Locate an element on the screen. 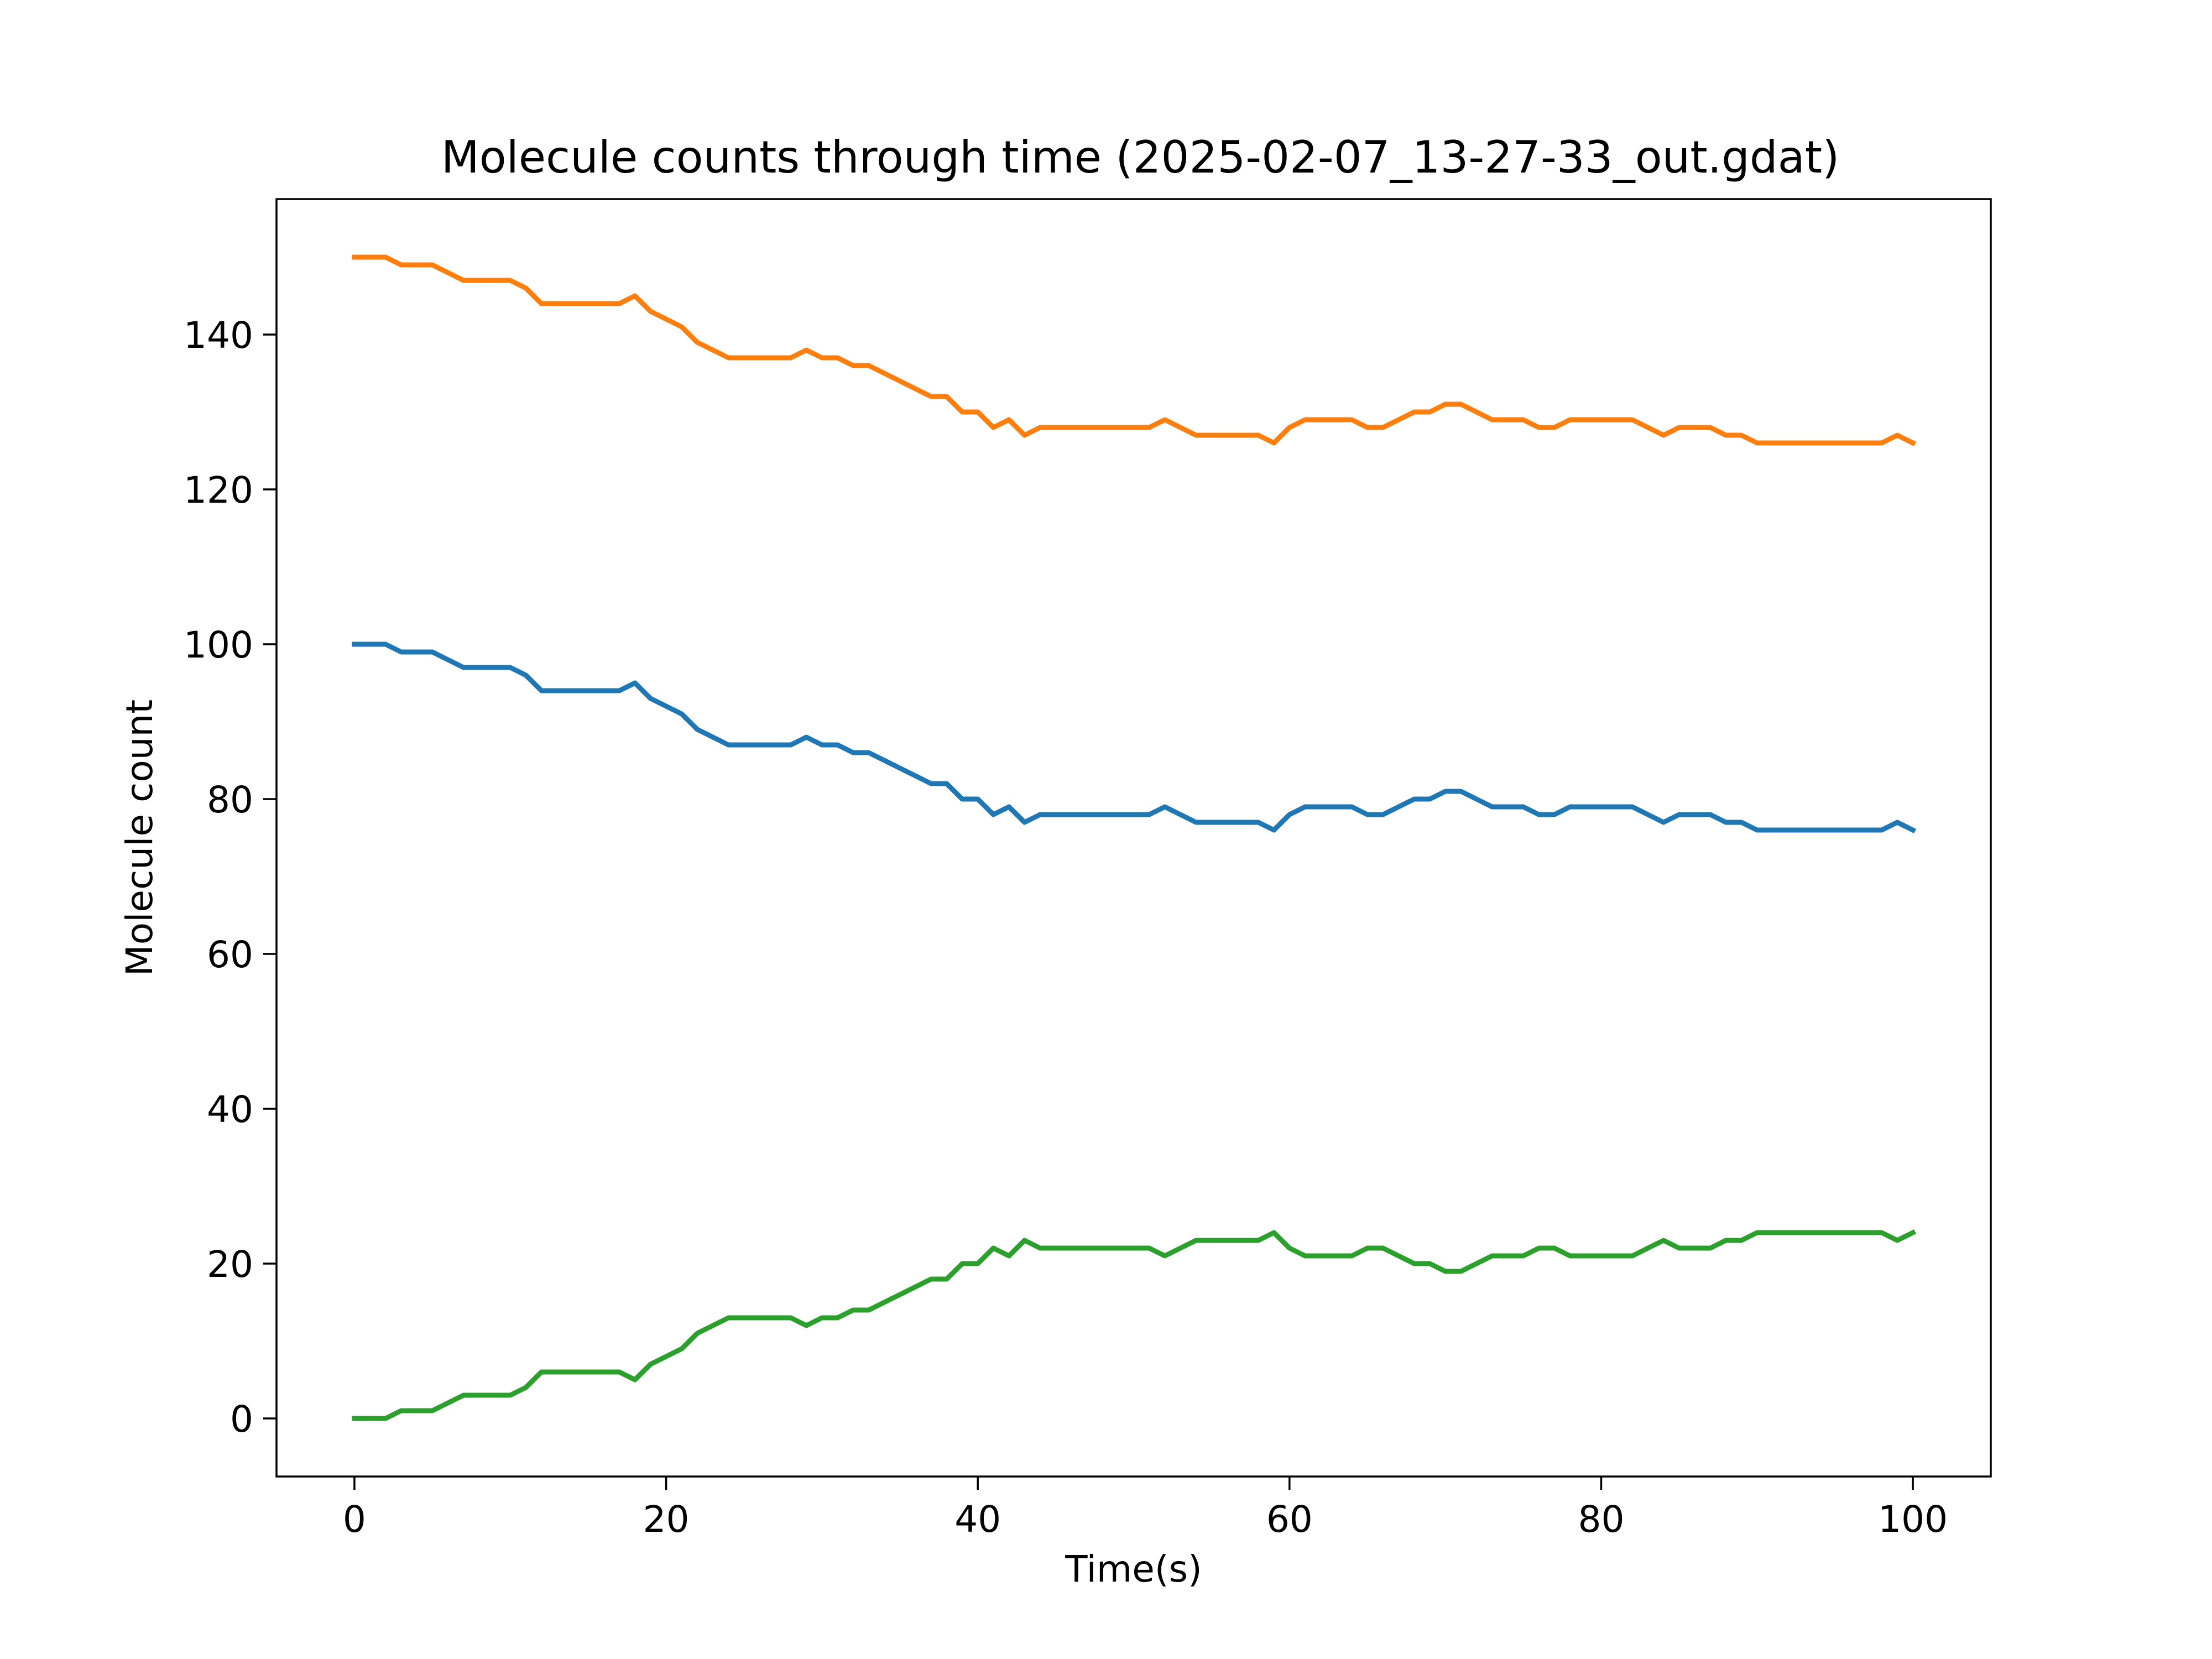 The height and width of the screenshot is (1659, 2212). x-tick-label: 60 is located at coordinates (1289, 1520).